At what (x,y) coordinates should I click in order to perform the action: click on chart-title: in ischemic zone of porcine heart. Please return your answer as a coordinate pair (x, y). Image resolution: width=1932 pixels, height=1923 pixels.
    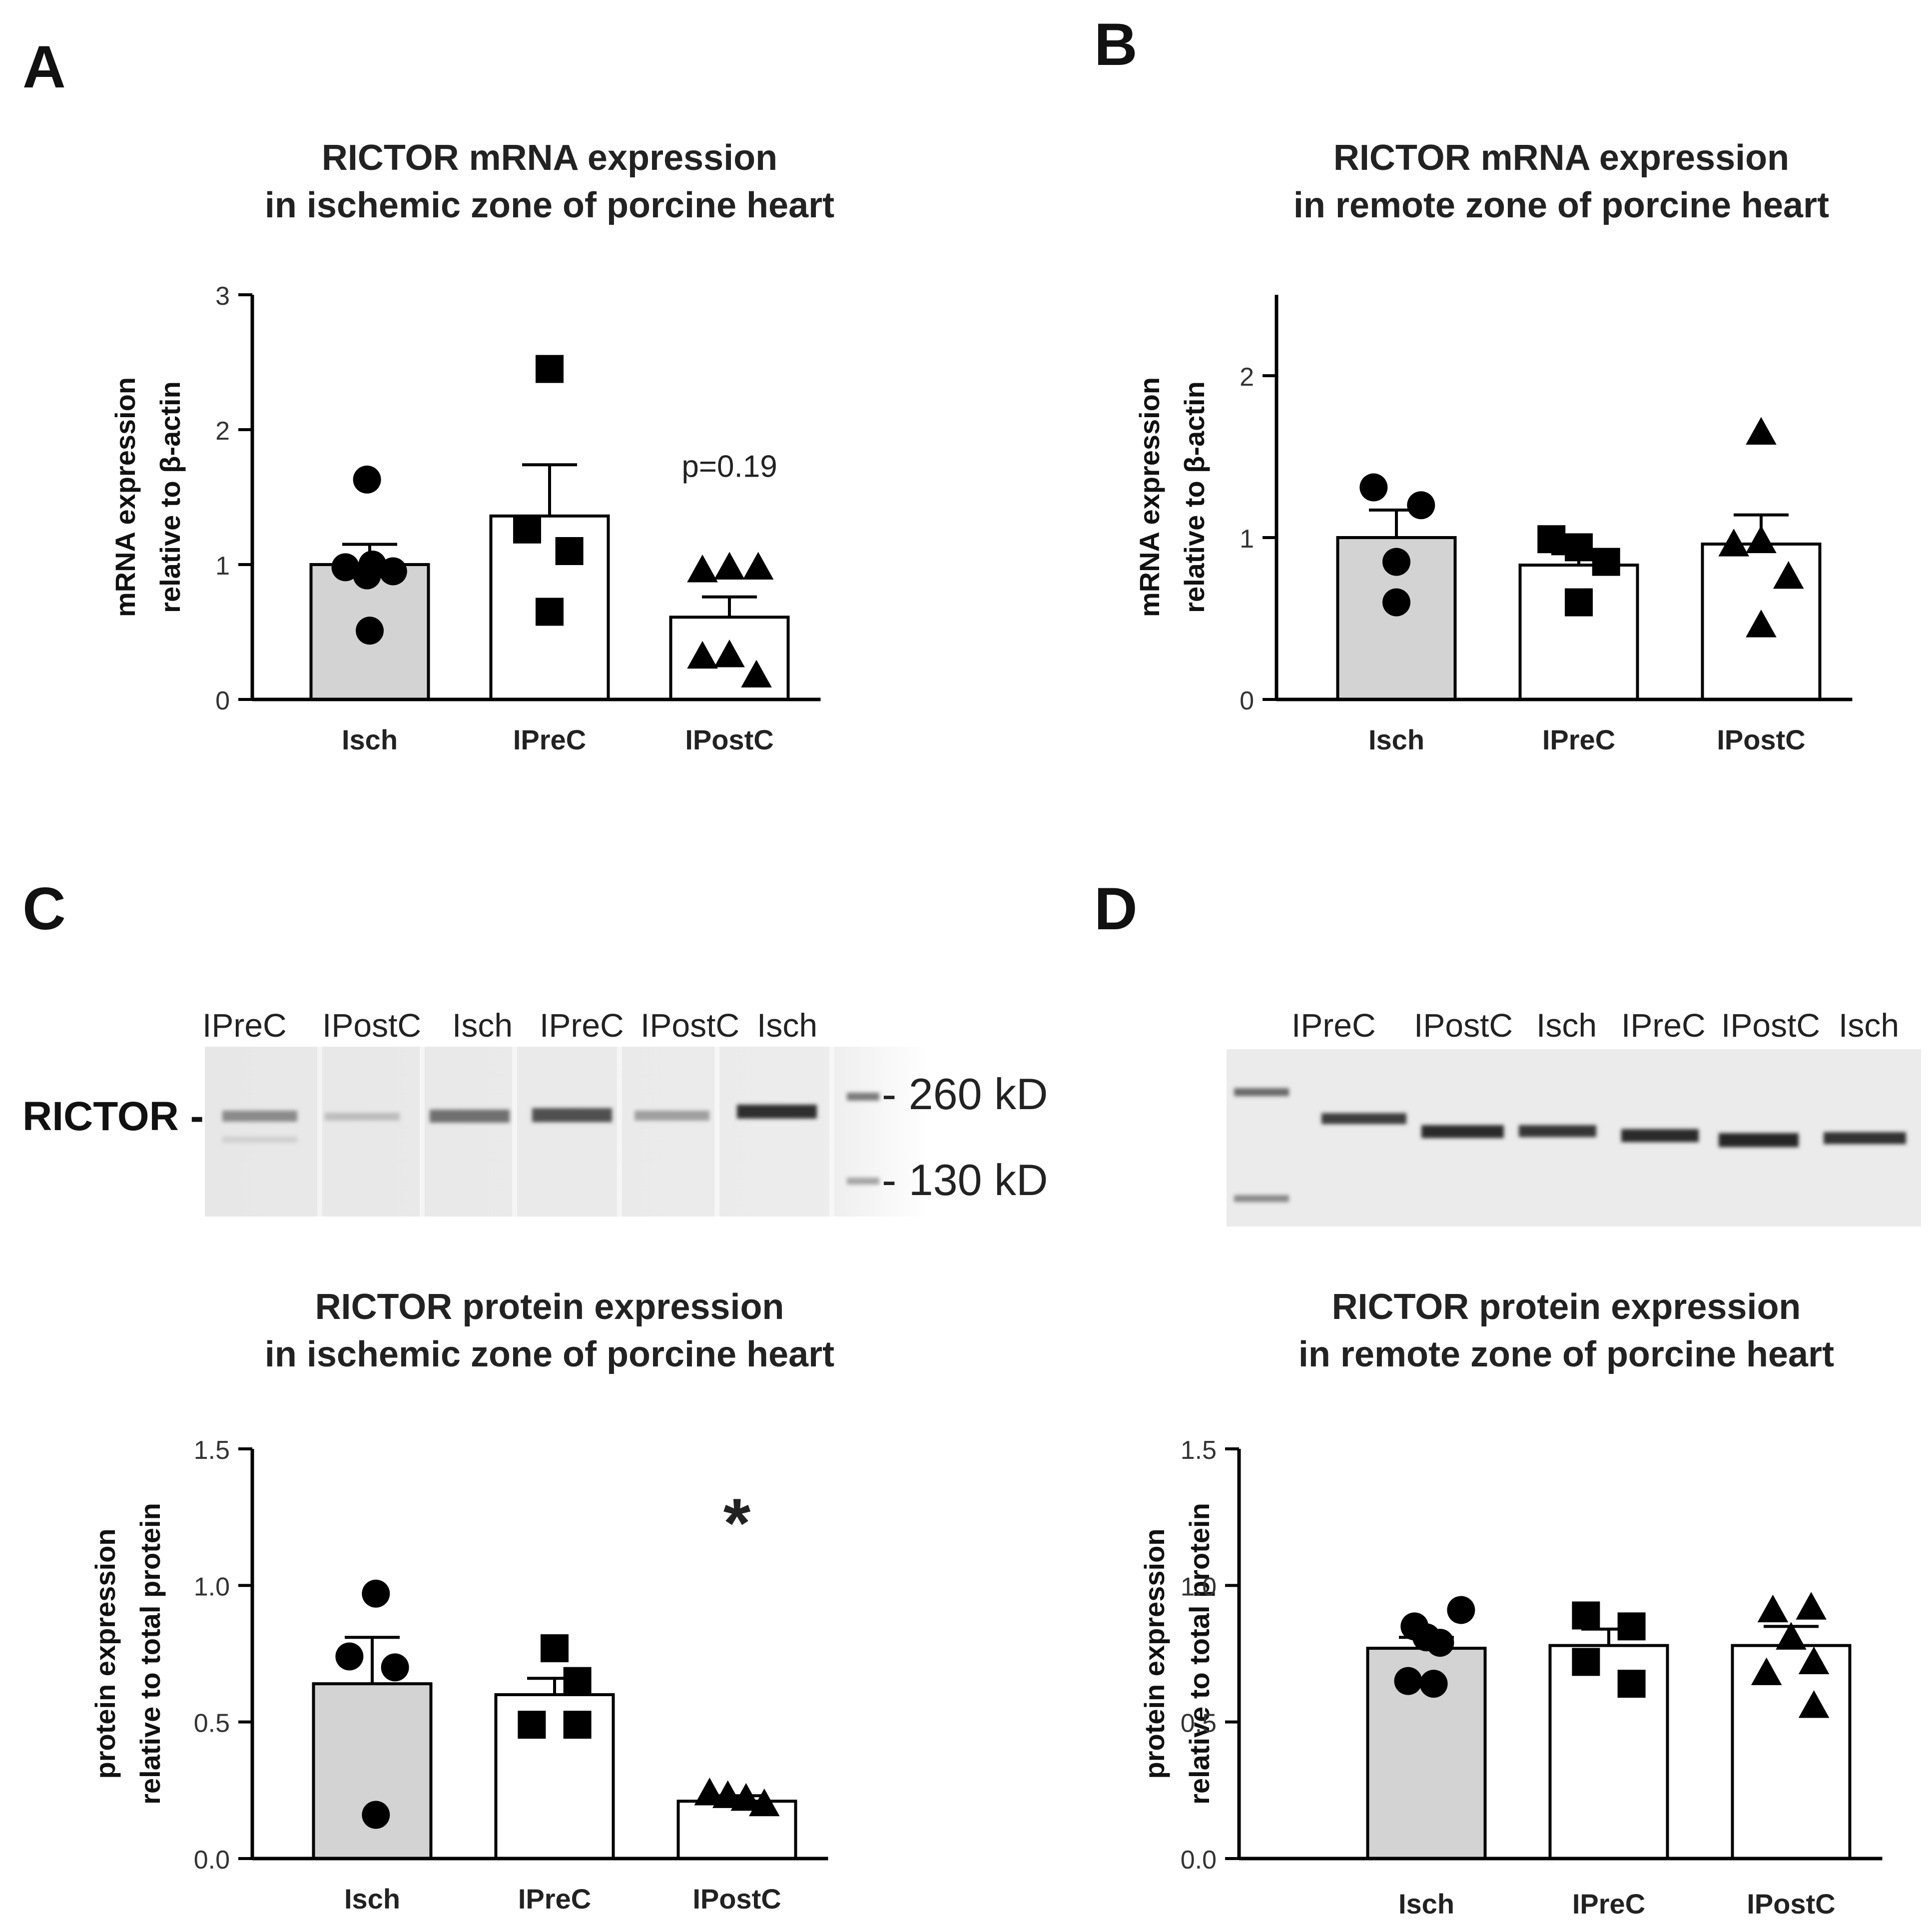
    Looking at the image, I should click on (549, 1354).